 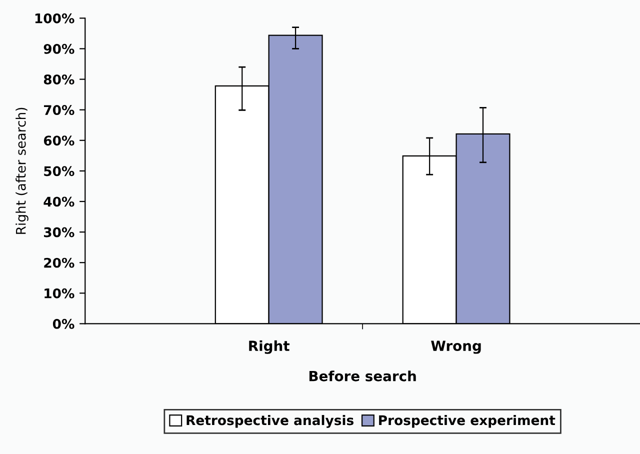 I want to click on y-tick-label: 50%, so click(x=59, y=171).